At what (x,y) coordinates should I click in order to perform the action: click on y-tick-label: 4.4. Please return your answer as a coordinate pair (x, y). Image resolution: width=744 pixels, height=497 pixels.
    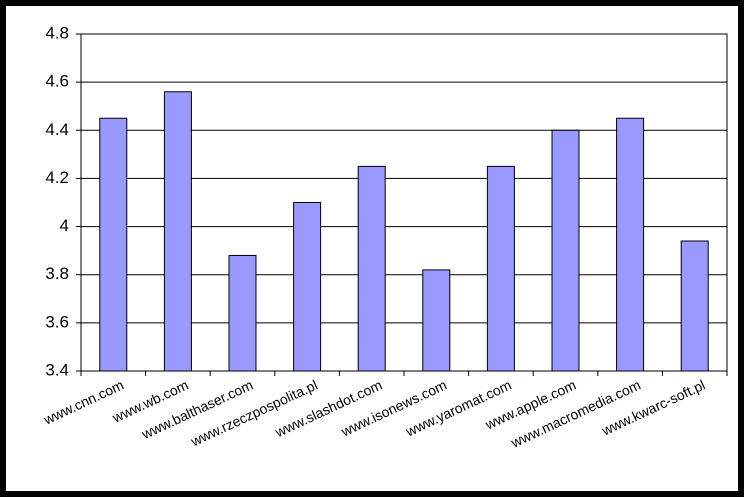
    Looking at the image, I should click on (57, 129).